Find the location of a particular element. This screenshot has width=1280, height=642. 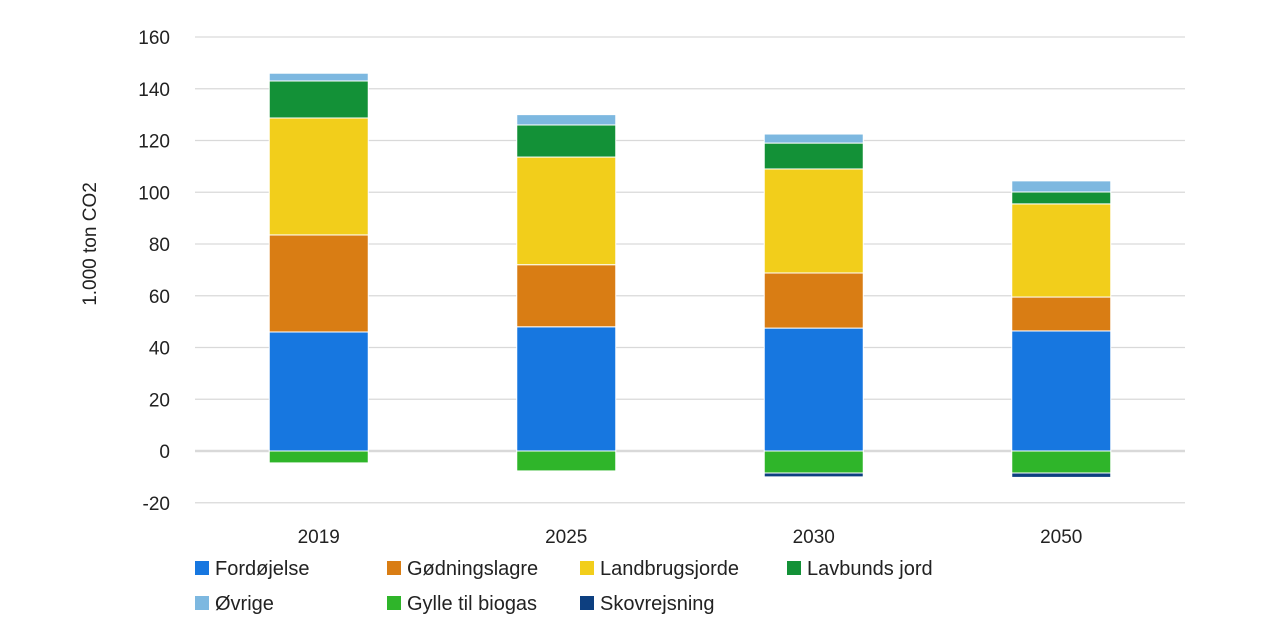

y-tick-label: 80 is located at coordinates (159, 245).